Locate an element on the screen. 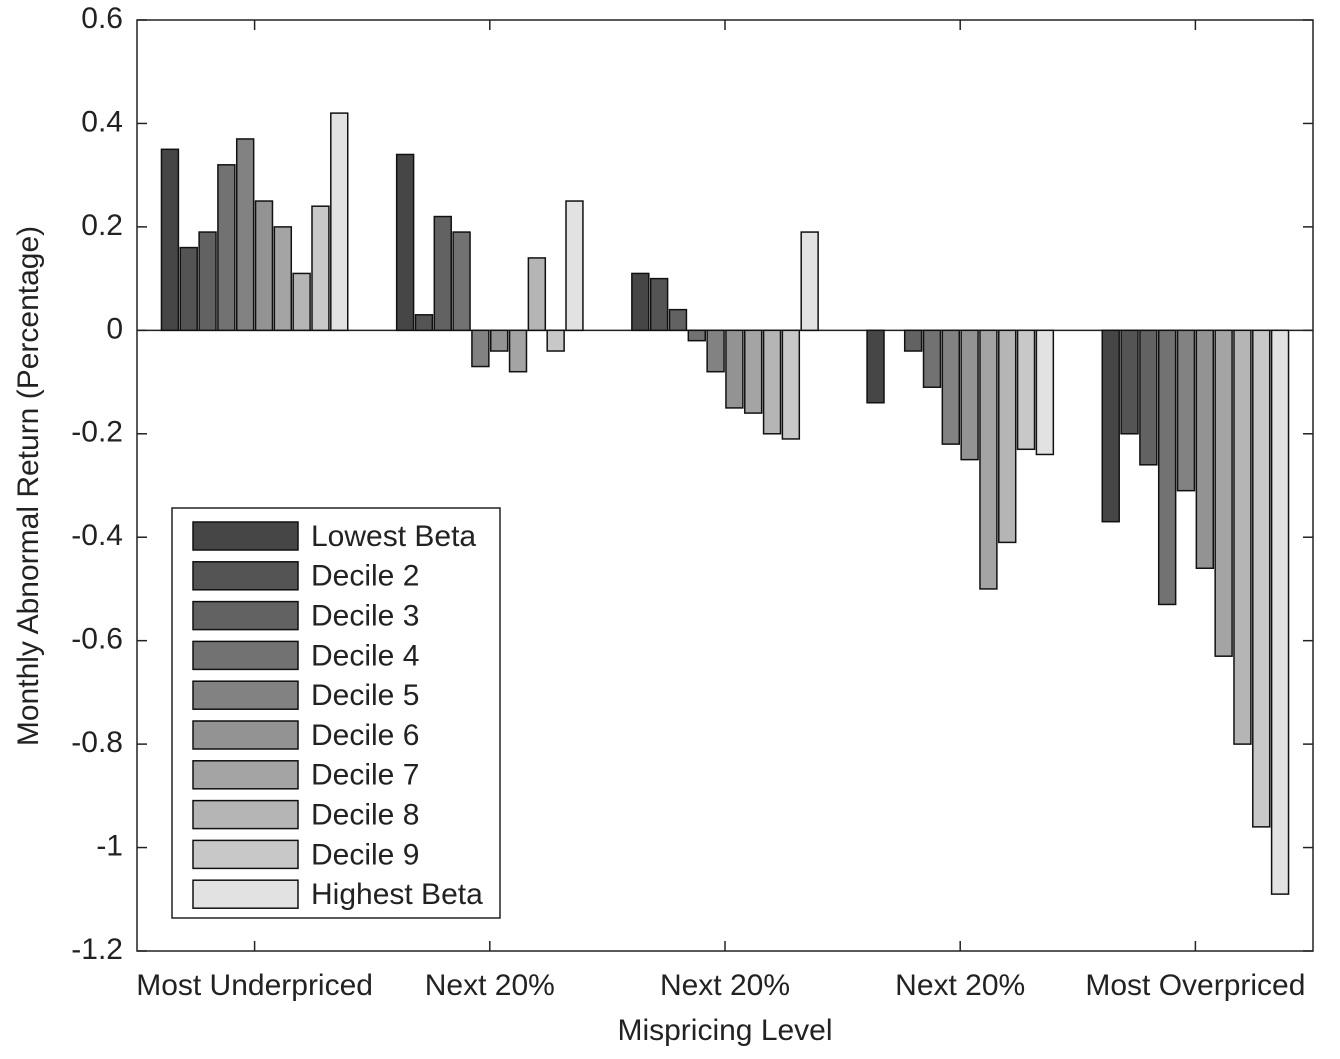 The image size is (1340, 1059). y-tick-label: -1 is located at coordinates (109, 845).